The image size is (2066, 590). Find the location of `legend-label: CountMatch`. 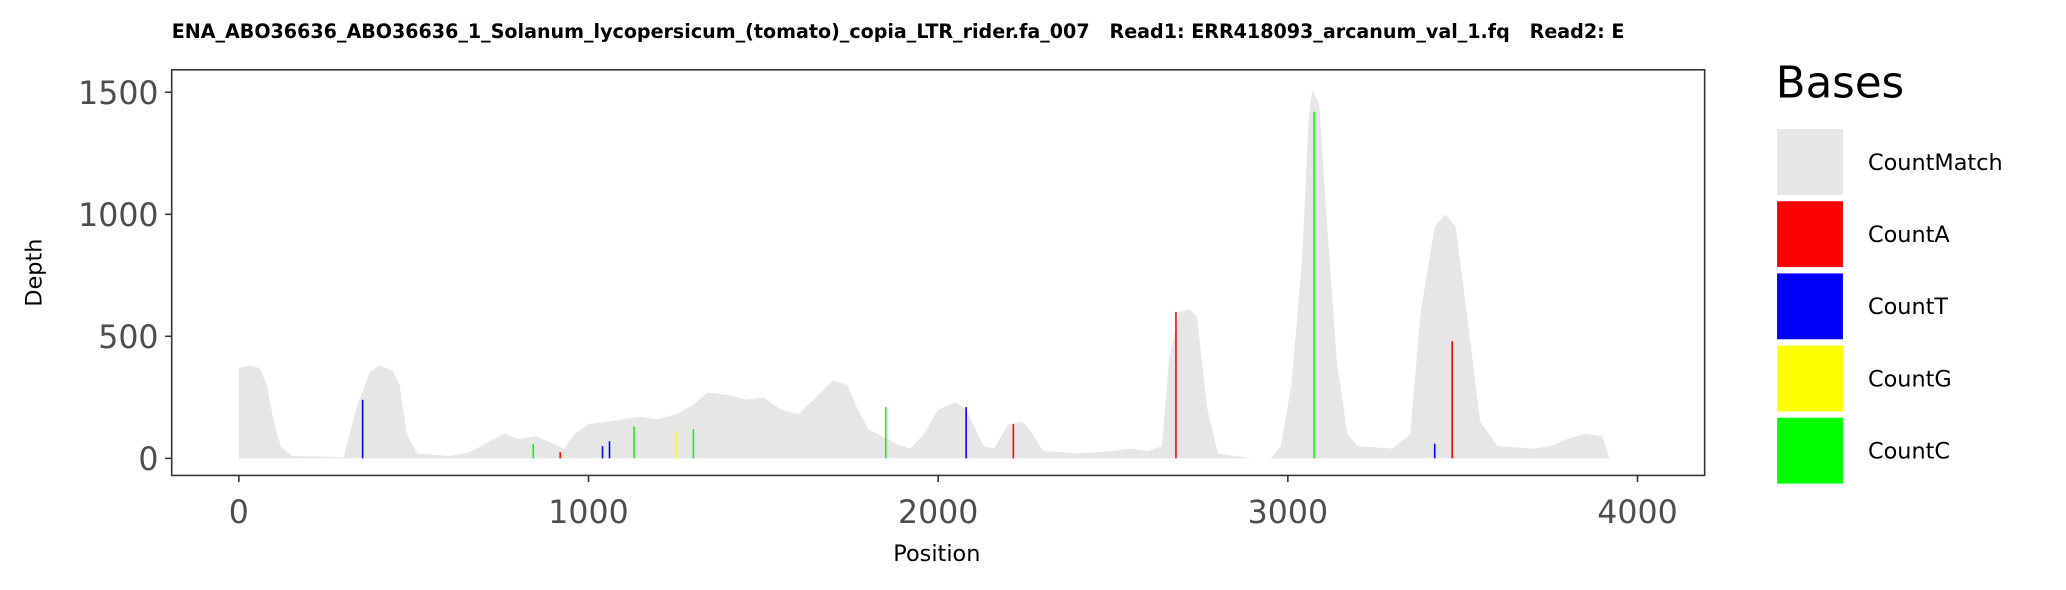

legend-label: CountMatch is located at coordinates (1935, 163).